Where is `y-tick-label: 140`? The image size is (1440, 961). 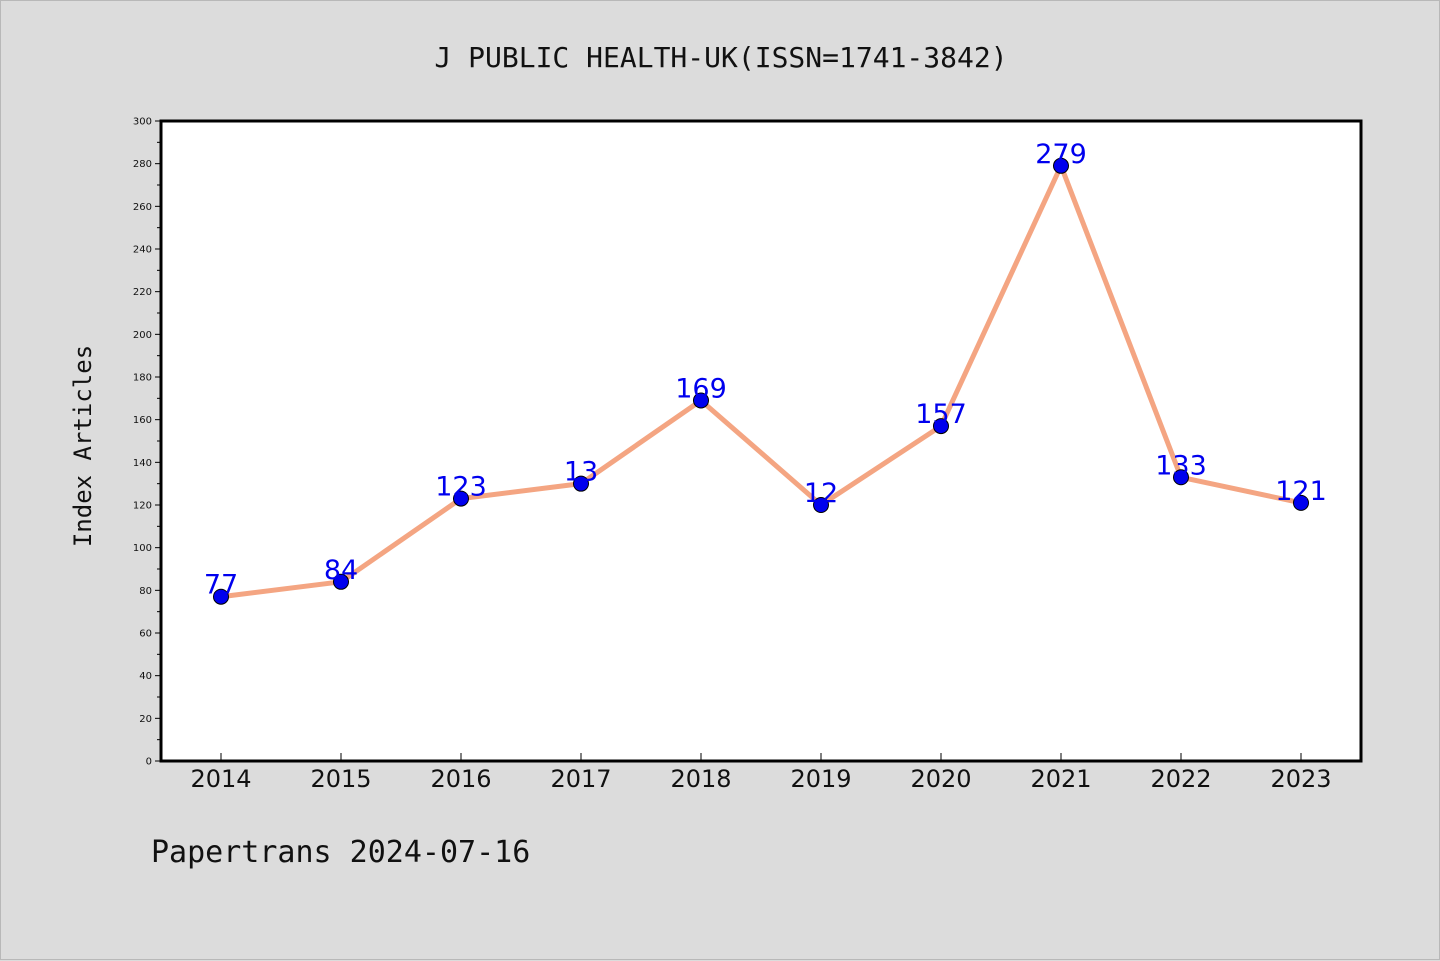 y-tick-label: 140 is located at coordinates (142, 463).